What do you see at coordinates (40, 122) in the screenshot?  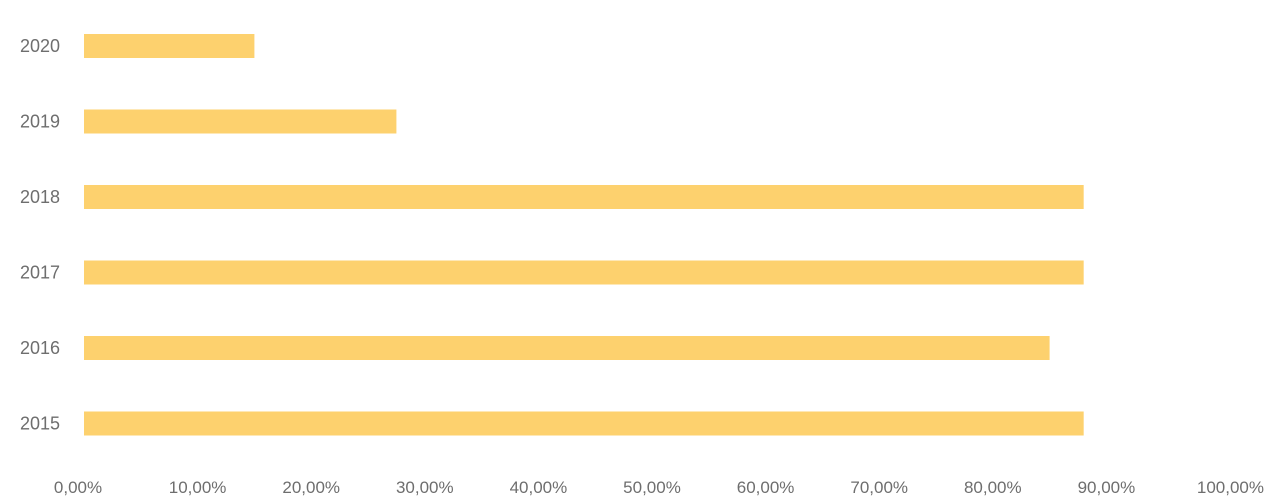 I see `category-label-2019: 2019` at bounding box center [40, 122].